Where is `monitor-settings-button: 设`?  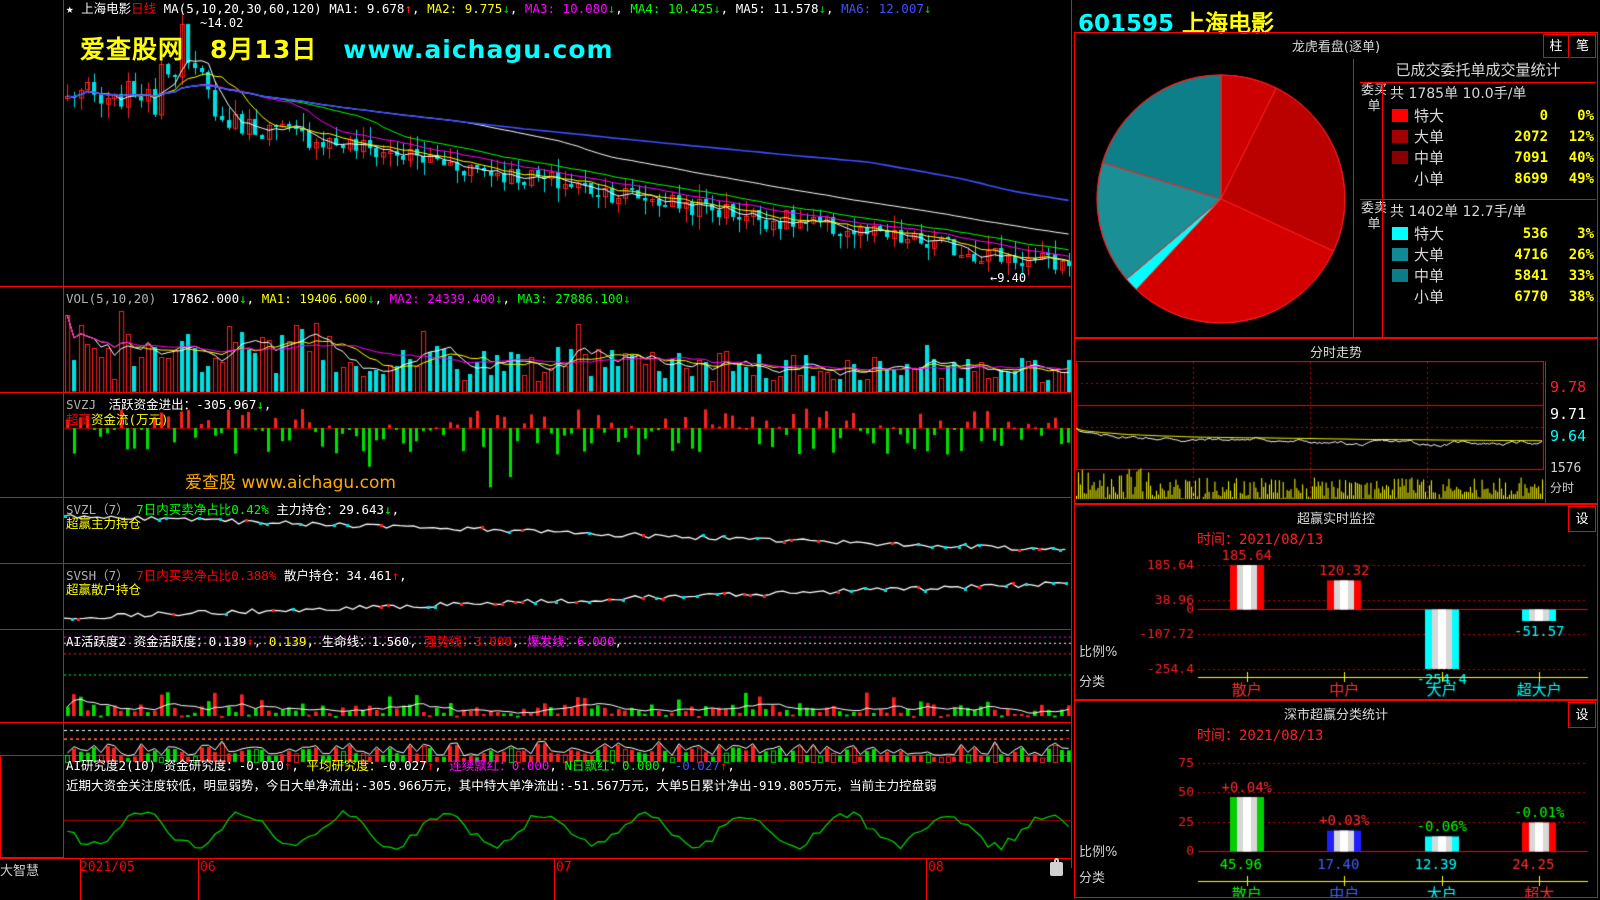
monitor-settings-button: 设 is located at coordinates (1582, 519).